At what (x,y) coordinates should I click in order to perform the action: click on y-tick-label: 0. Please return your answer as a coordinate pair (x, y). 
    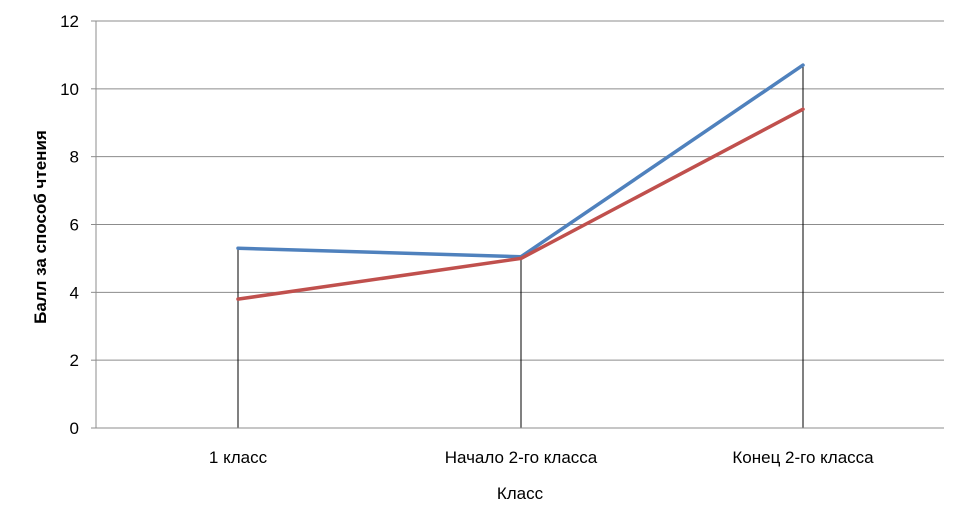
    Looking at the image, I should click on (74, 428).